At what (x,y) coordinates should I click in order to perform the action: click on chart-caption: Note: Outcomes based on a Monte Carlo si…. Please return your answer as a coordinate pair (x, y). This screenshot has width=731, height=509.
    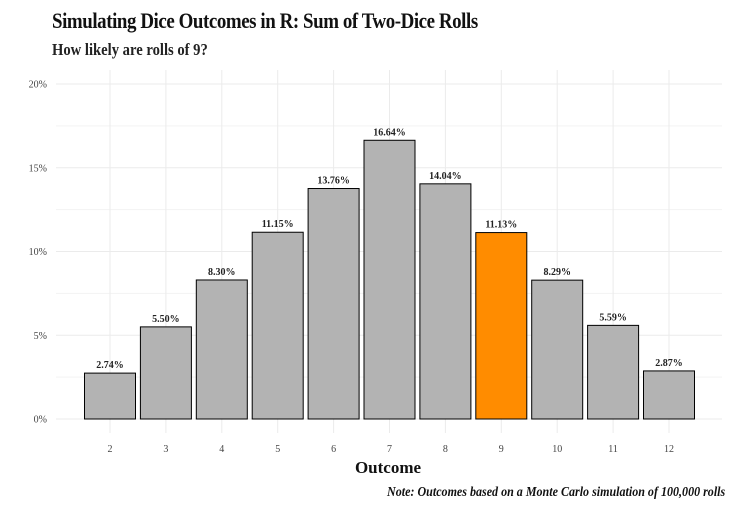
    Looking at the image, I should click on (555, 492).